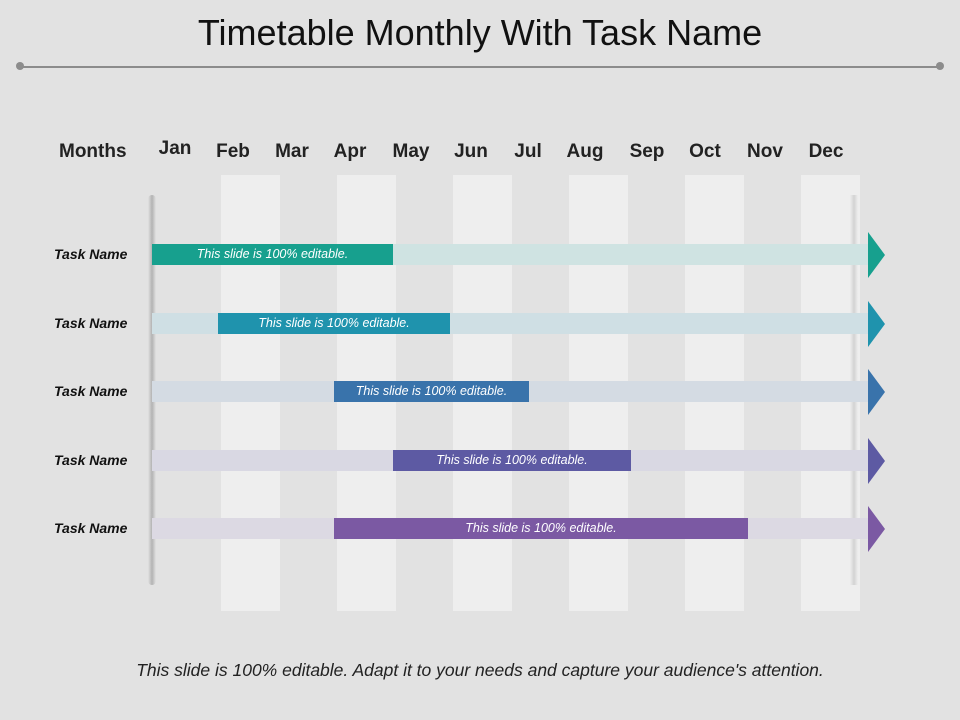 This screenshot has width=960, height=720. Describe the element at coordinates (480, 32) in the screenshot. I see `page-title: Timetable Monthly With Task Name` at that location.